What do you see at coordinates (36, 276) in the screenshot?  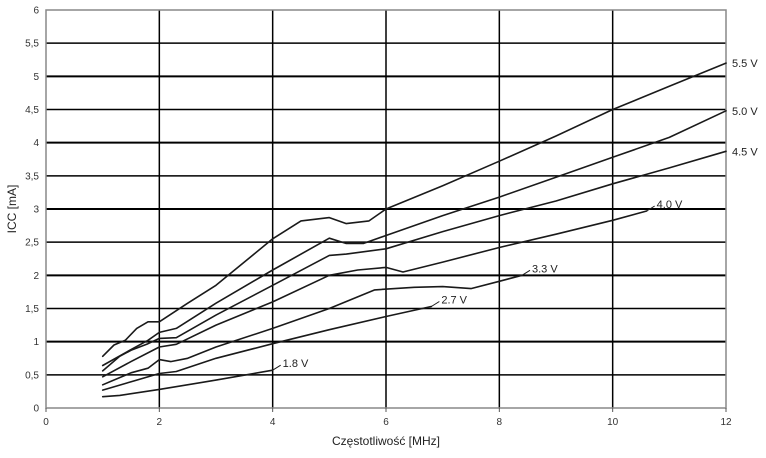 I see `y-tick-label: 2` at bounding box center [36, 276].